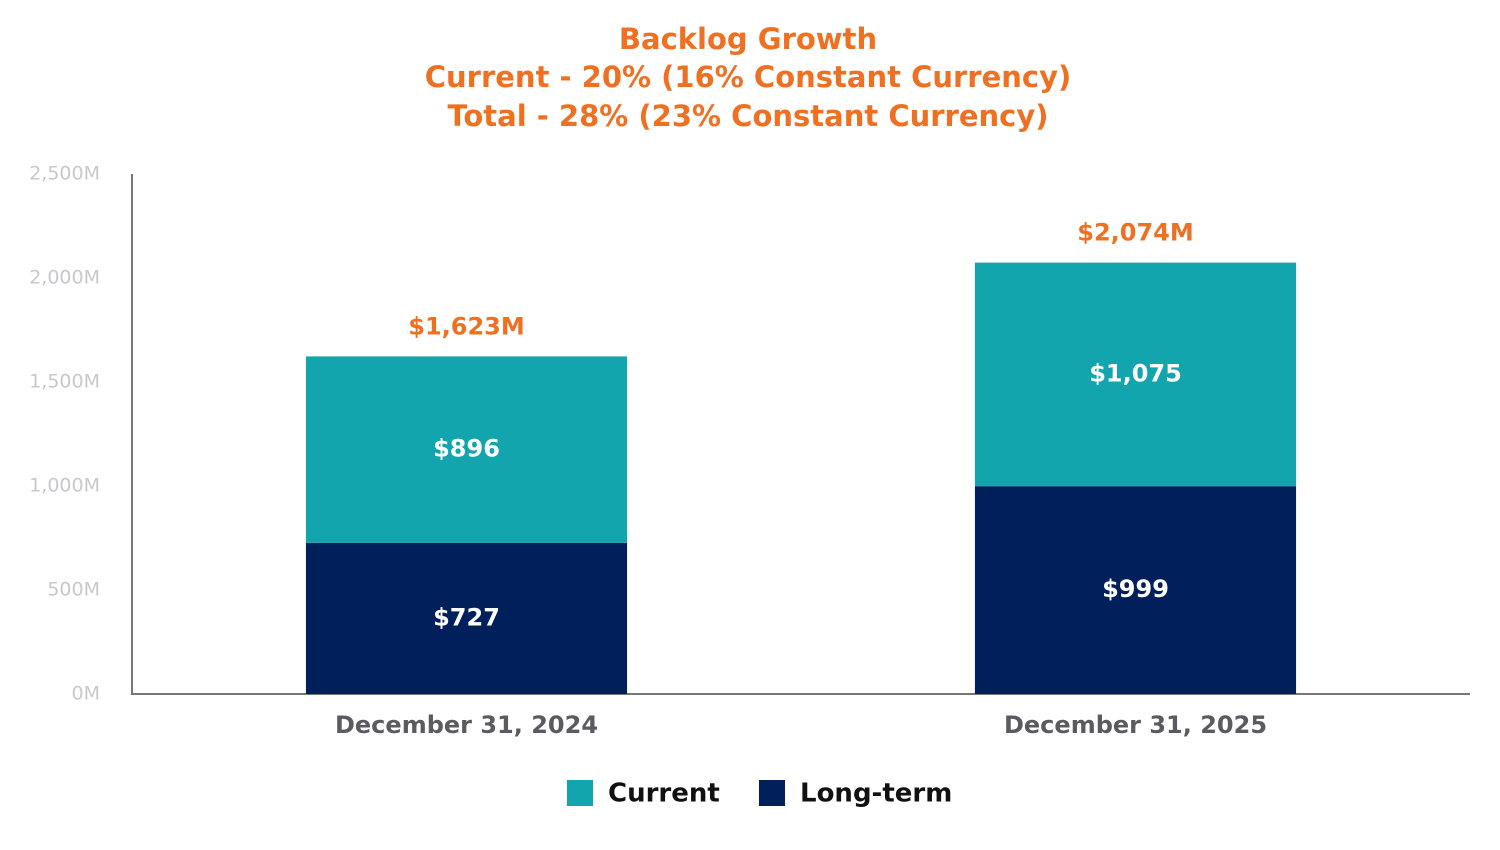 The height and width of the screenshot is (850, 1500). Describe the element at coordinates (73, 590) in the screenshot. I see `y-tick-label: 500M` at that location.